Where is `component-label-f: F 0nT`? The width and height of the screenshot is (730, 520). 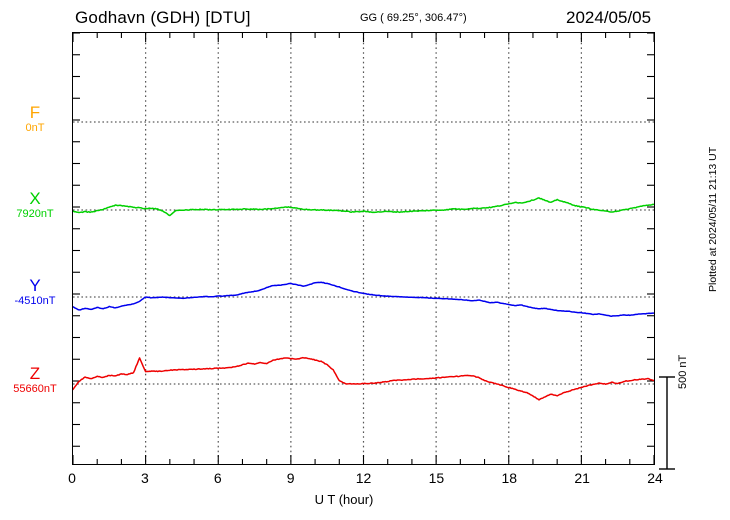 component-label-f: F 0nT is located at coordinates (35, 119).